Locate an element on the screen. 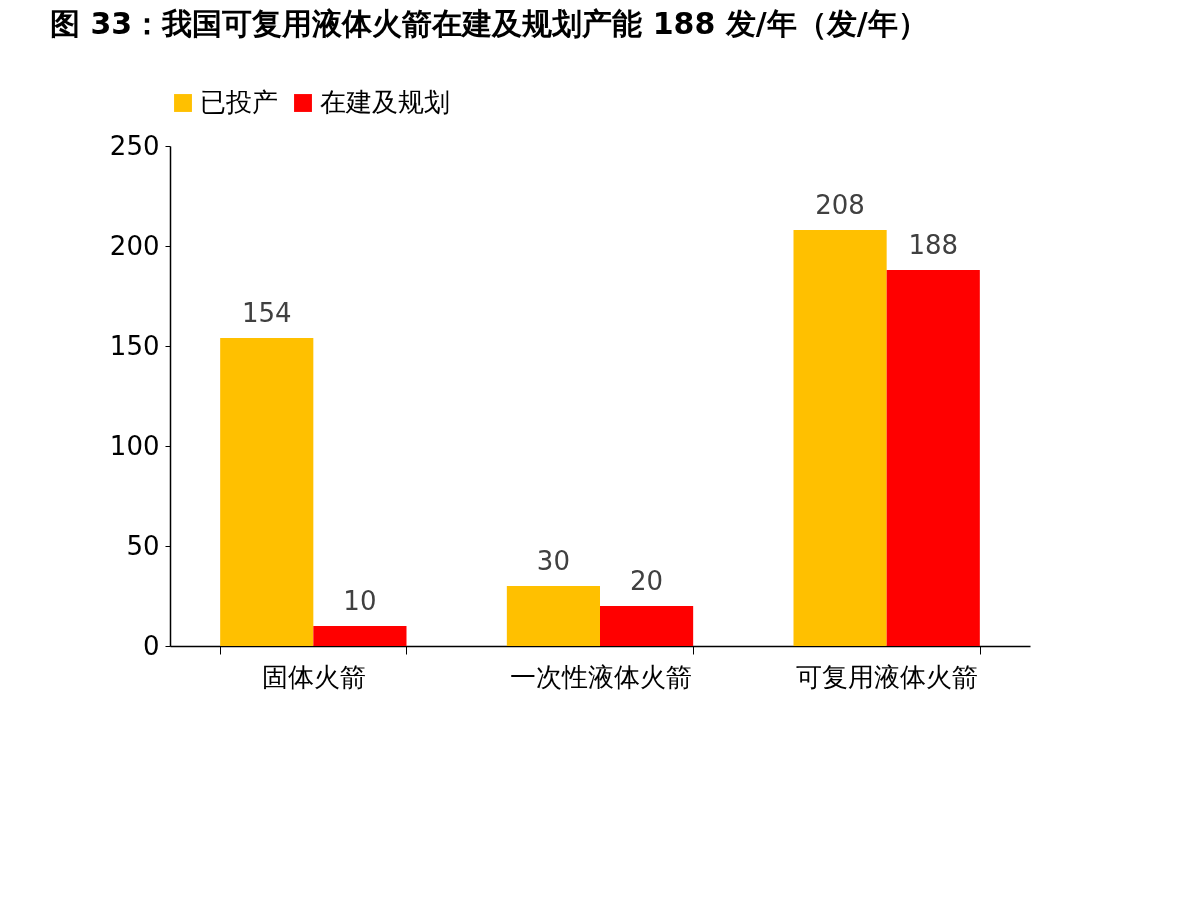  x-tick-label: 一次性液体火箭 is located at coordinates (600, 676).